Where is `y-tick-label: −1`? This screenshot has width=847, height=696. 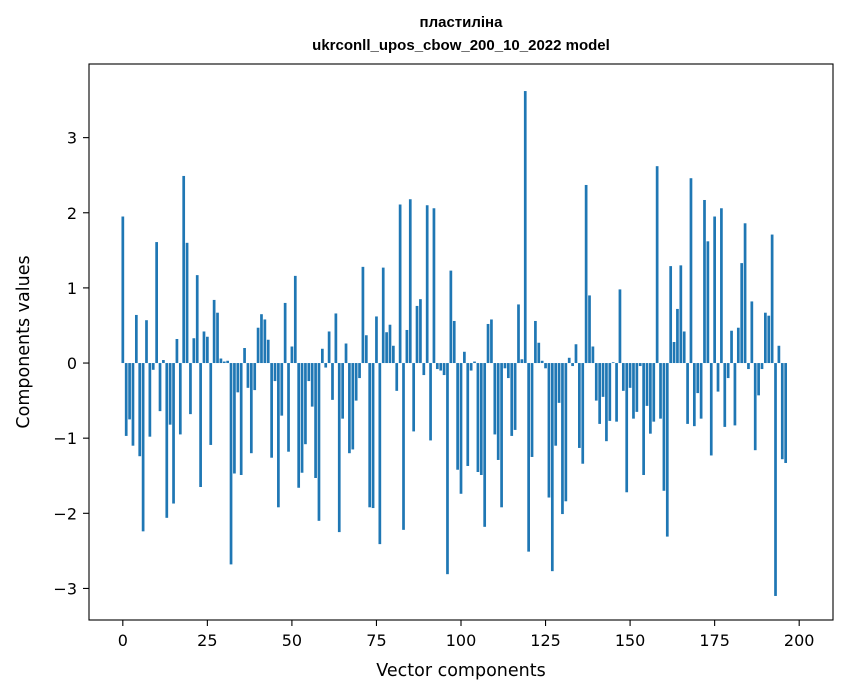
y-tick-label: −1 is located at coordinates (65, 438).